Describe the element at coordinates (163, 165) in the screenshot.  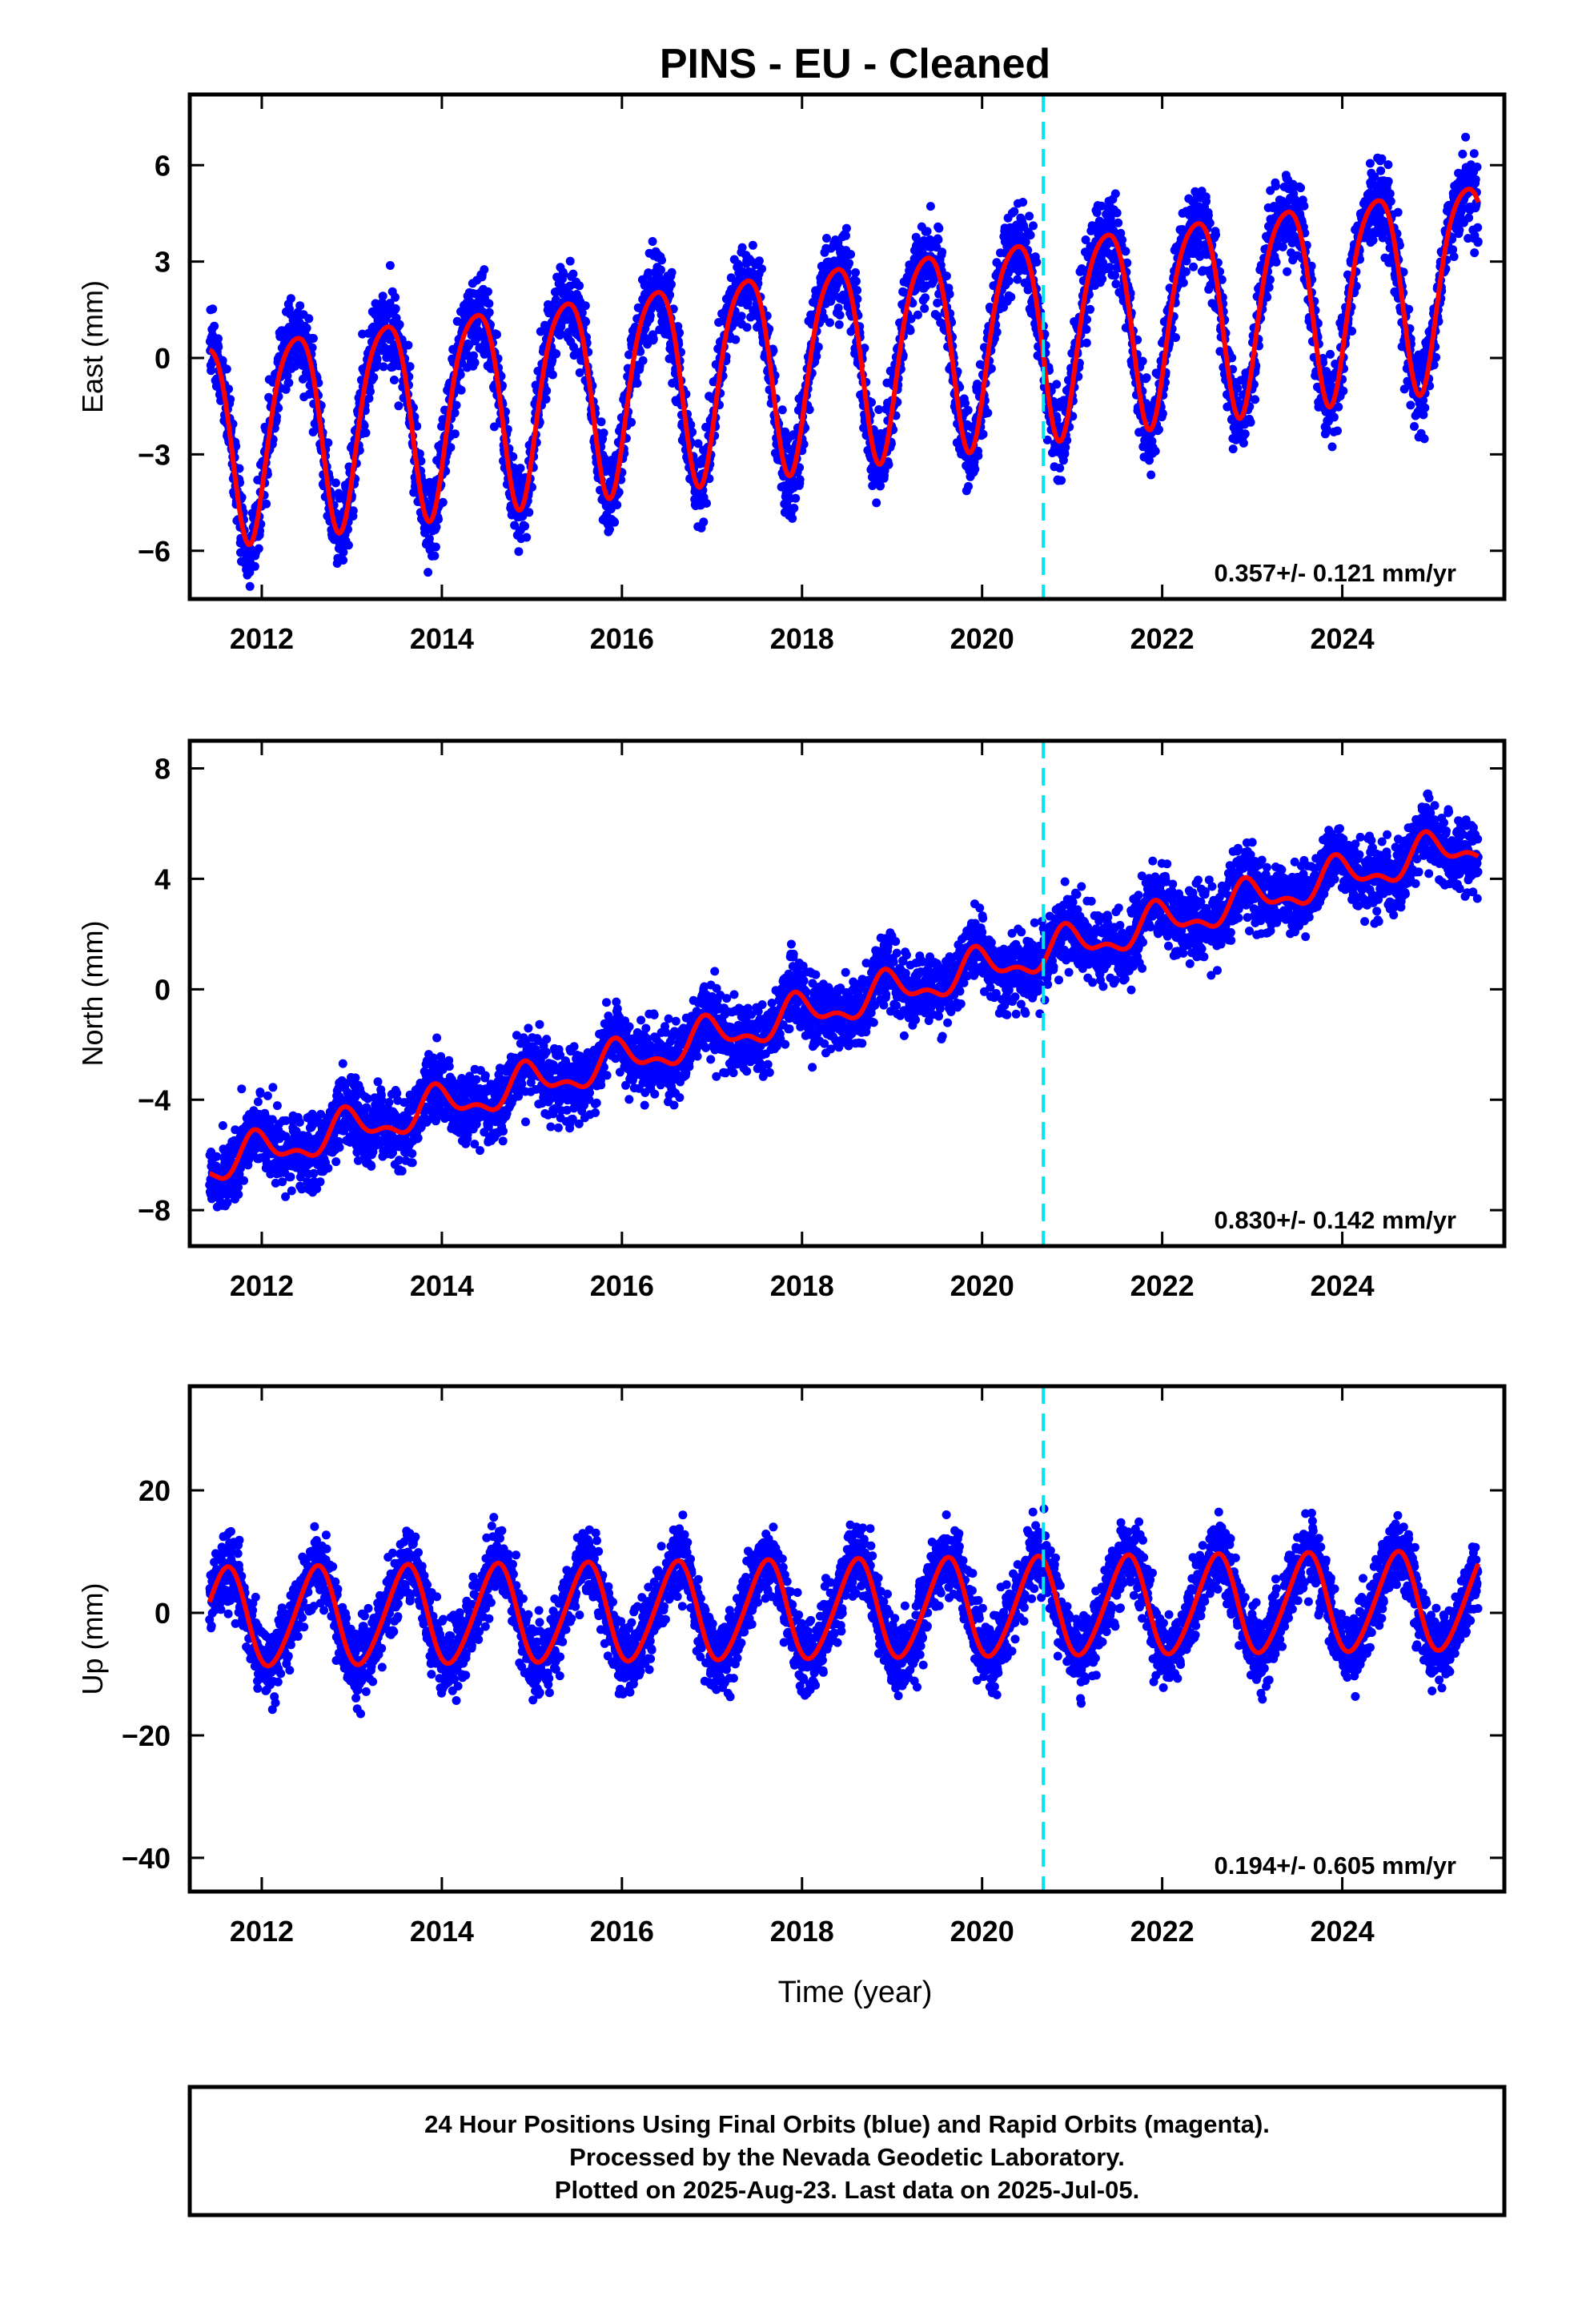
I see `y-tick-label: 6` at that location.